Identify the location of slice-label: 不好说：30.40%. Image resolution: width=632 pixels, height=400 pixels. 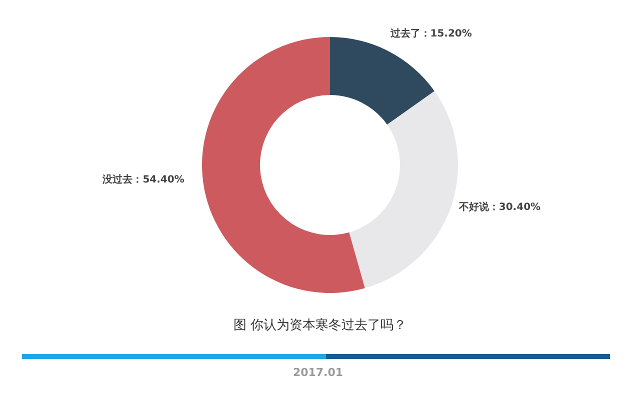
(499, 206).